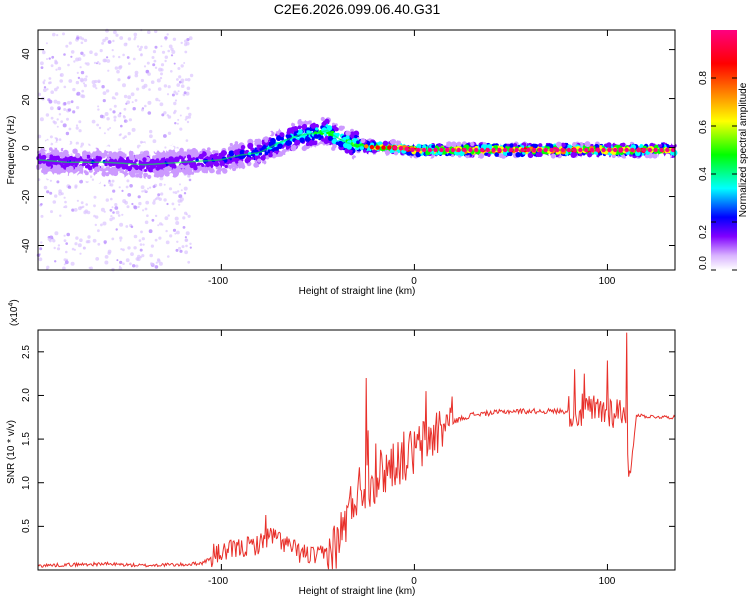 This screenshot has height=600, width=750. I want to click on colorbar-label: Normalized spectral amplitude, so click(743, 149).